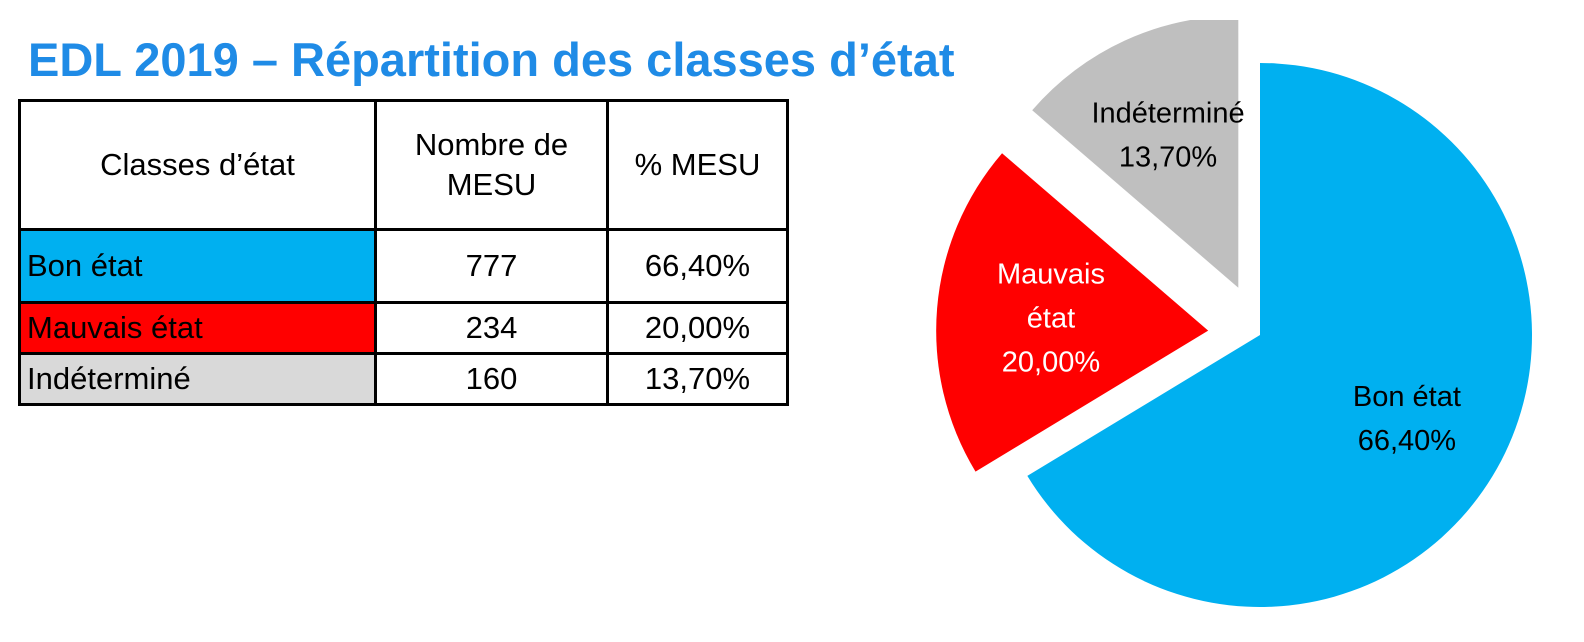 The height and width of the screenshot is (642, 1584). Describe the element at coordinates (1051, 363) in the screenshot. I see `pie-value-label: 20,00%` at that location.